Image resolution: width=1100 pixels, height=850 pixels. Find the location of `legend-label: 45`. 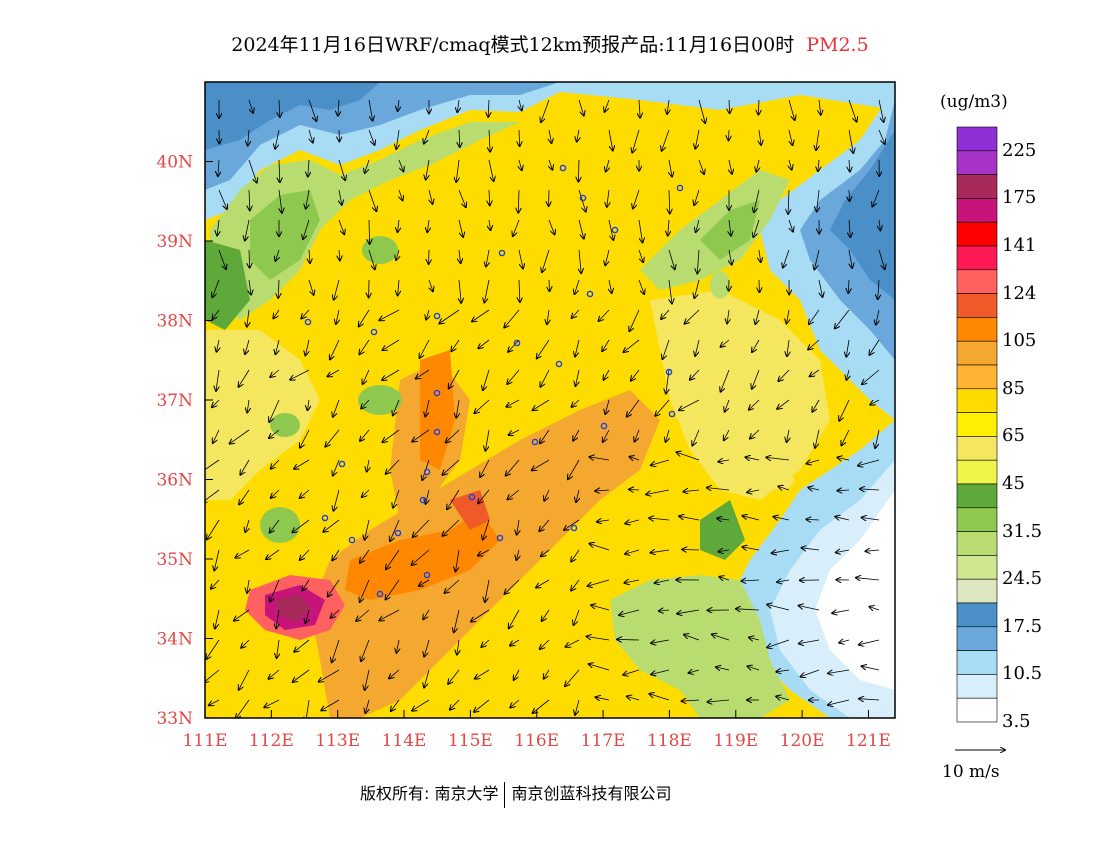

legend-label: 45 is located at coordinates (1013, 483).